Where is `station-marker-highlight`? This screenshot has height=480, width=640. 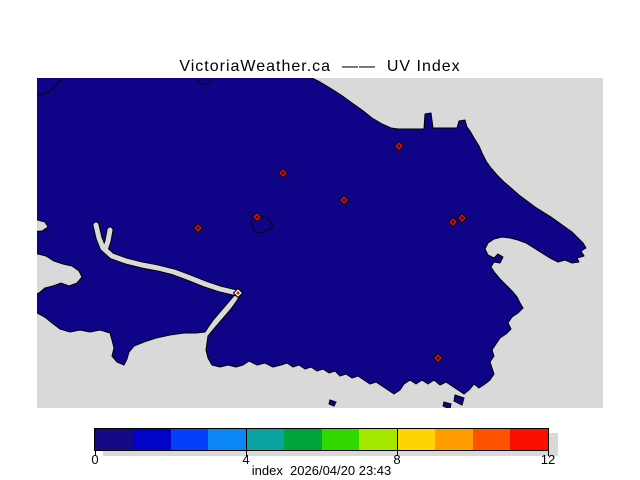 station-marker-highlight is located at coordinates (238, 293).